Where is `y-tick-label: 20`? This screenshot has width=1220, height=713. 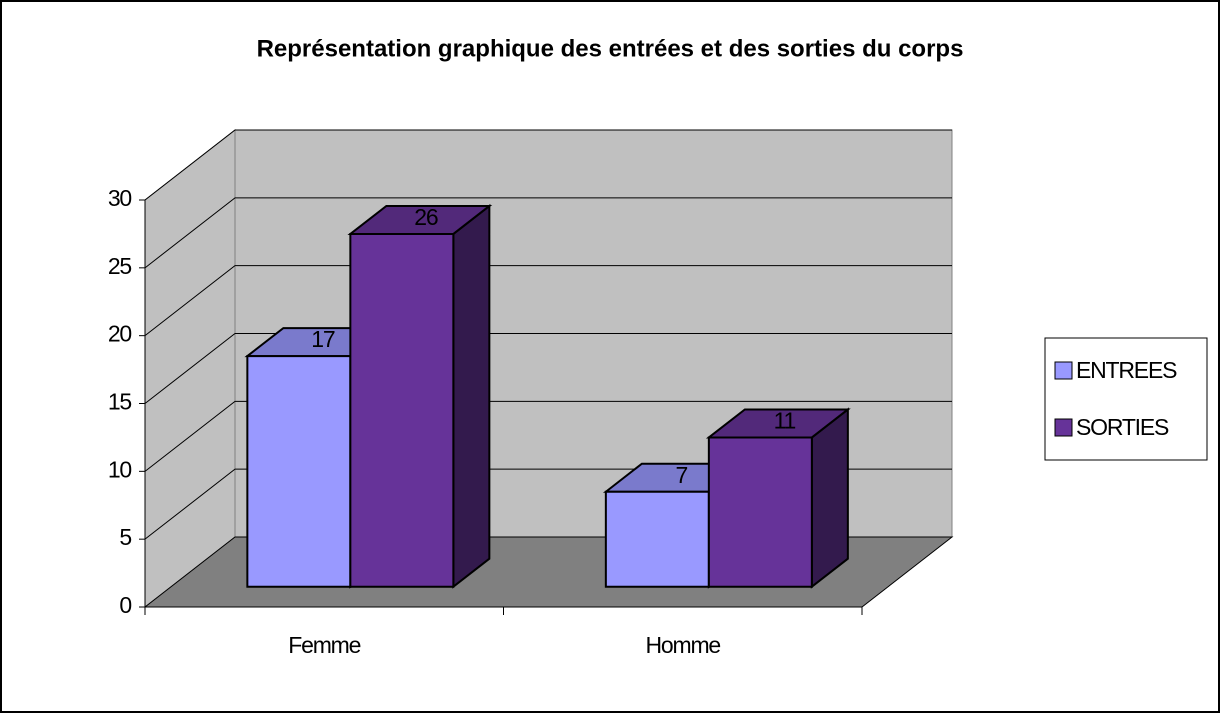 y-tick-label: 20 is located at coordinates (120, 334).